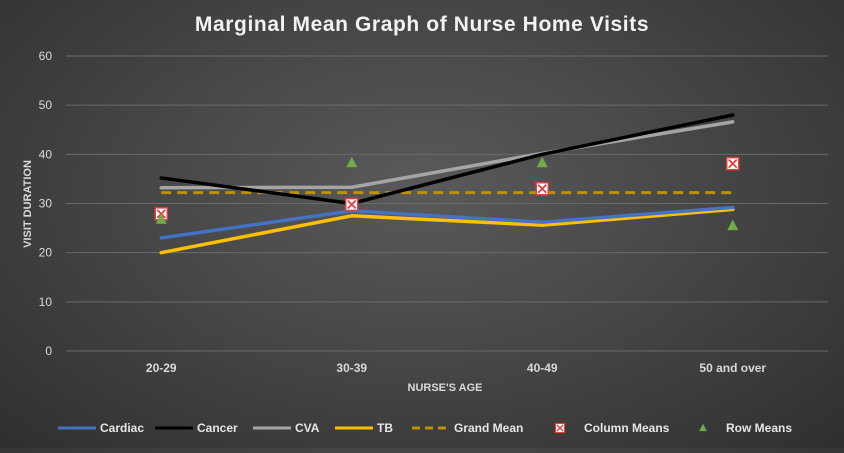 Image resolution: width=844 pixels, height=453 pixels. I want to click on y-tick-label: 30, so click(46, 204).